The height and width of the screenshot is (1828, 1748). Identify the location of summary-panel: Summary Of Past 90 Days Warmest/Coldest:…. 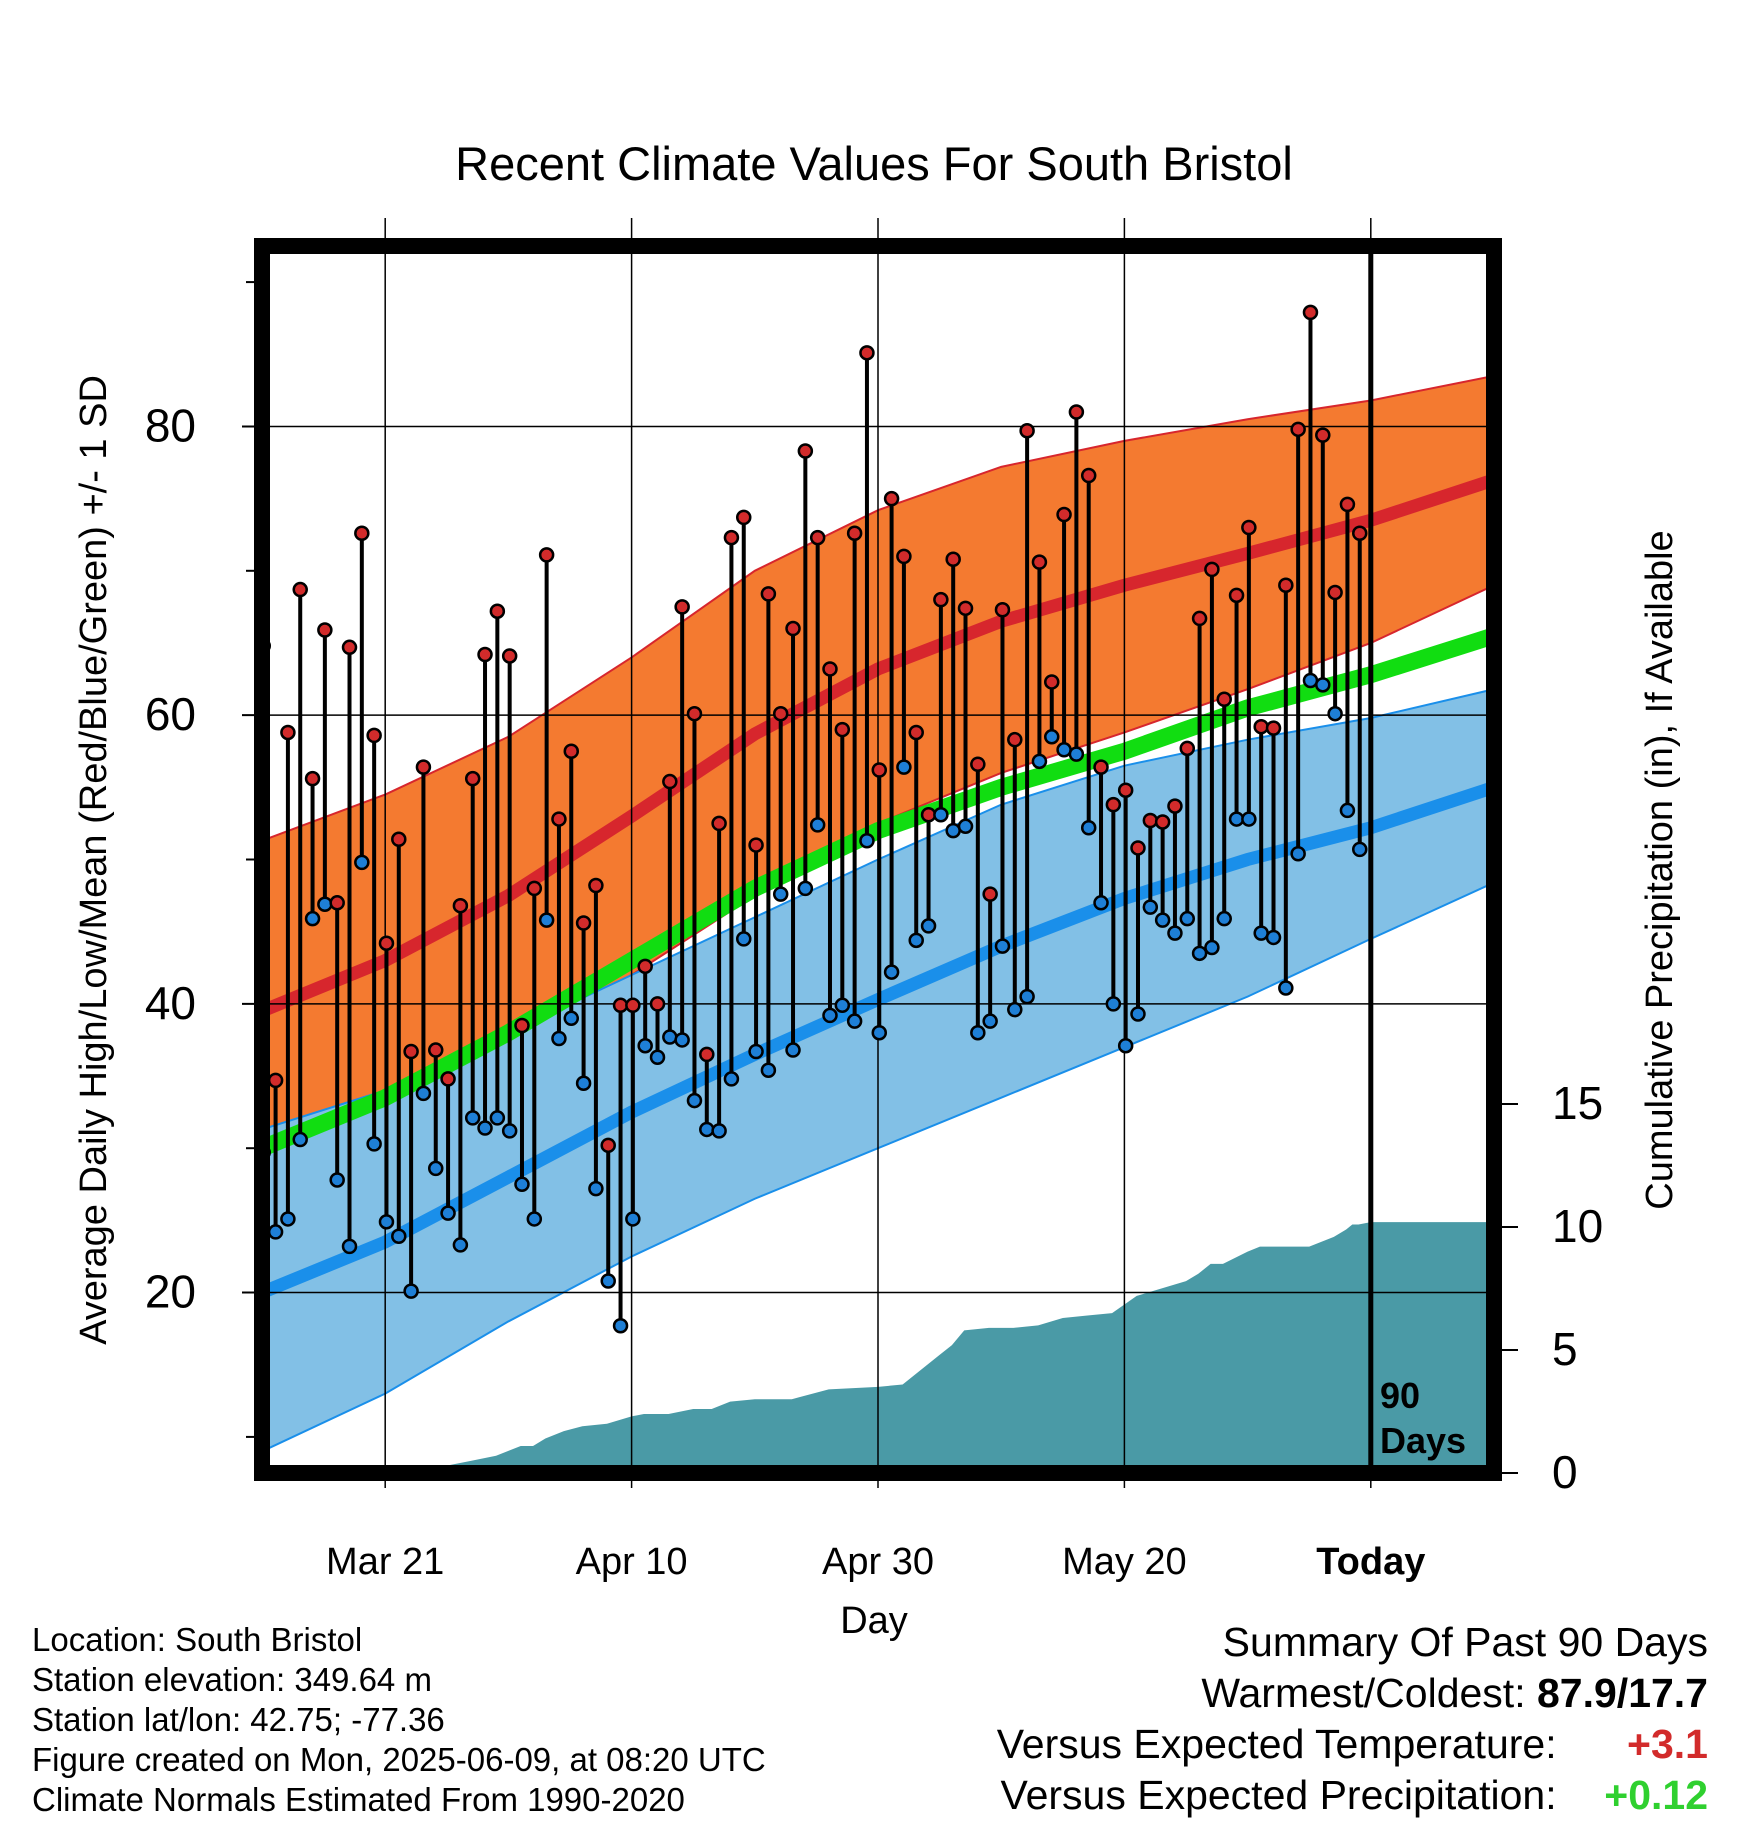
(1352, 1719).